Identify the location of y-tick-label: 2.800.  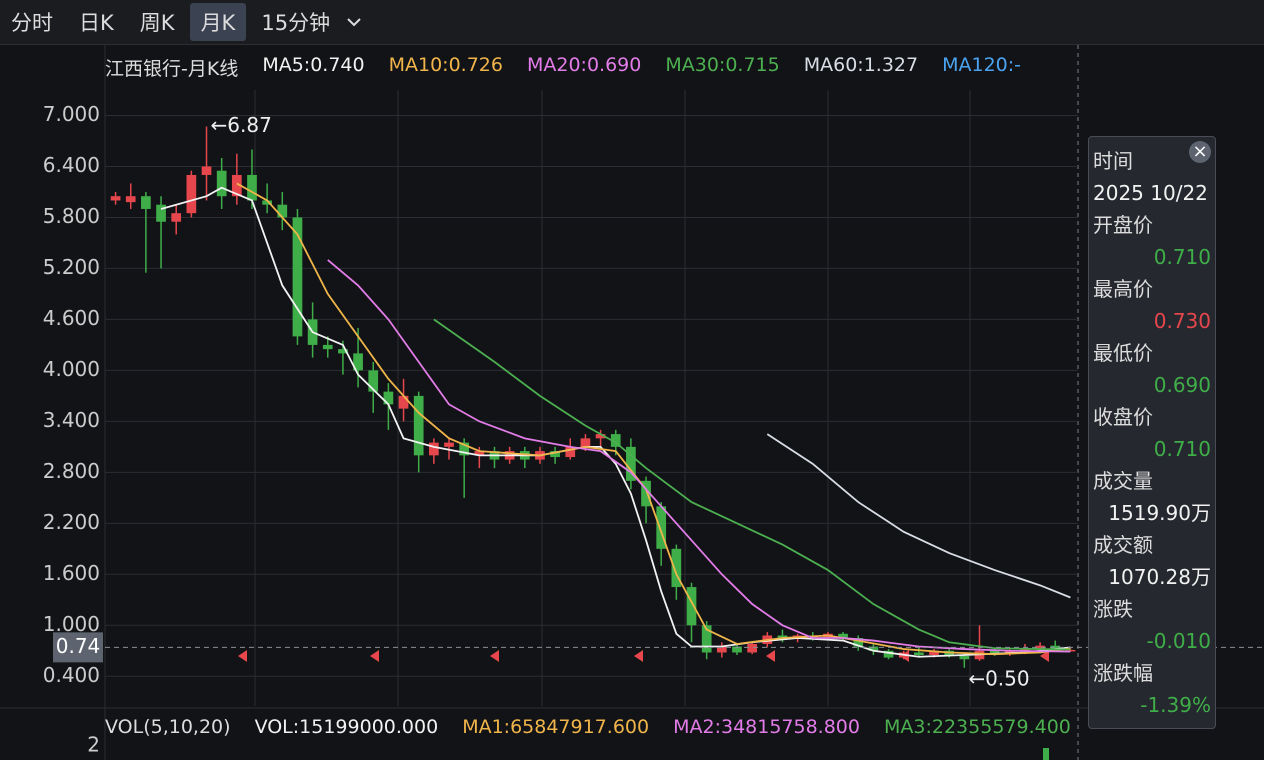
(71, 471).